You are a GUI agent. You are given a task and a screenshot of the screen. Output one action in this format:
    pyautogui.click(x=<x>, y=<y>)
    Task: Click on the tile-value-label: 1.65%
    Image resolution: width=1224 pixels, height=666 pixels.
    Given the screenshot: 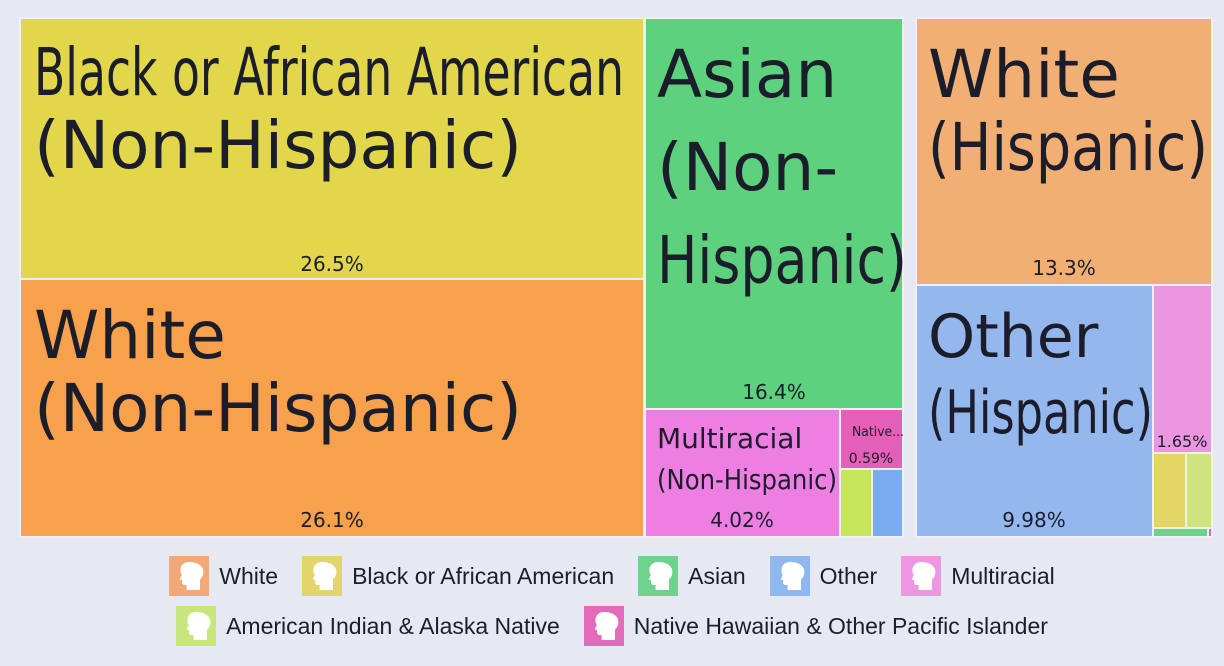 What is the action you would take?
    pyautogui.click(x=1182, y=441)
    